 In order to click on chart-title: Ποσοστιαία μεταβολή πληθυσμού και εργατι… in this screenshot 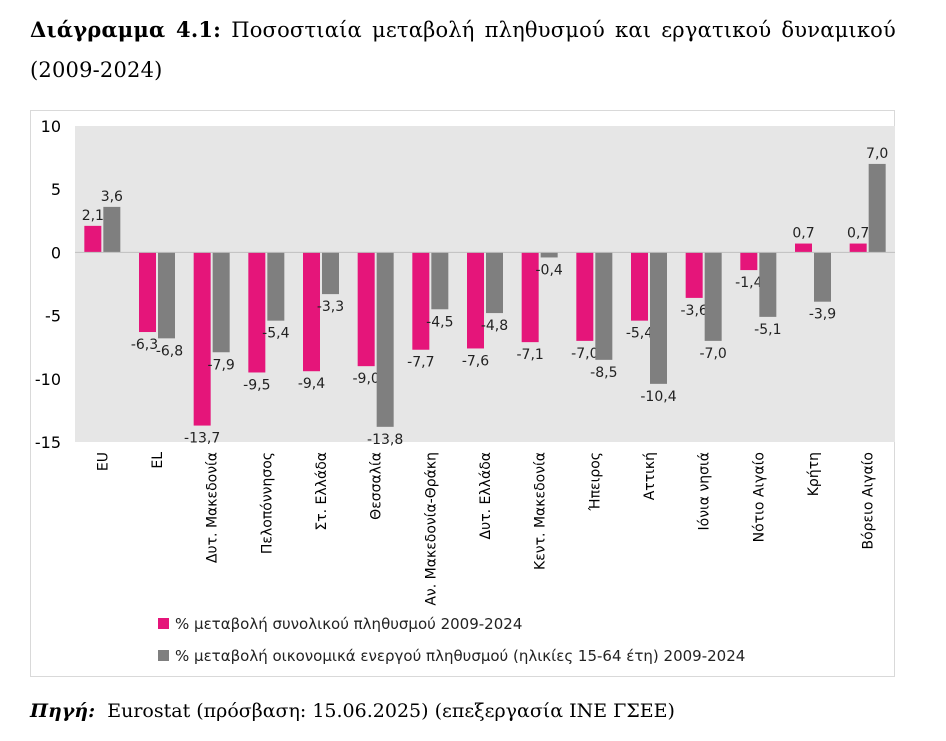, I will do `click(463, 50)`.